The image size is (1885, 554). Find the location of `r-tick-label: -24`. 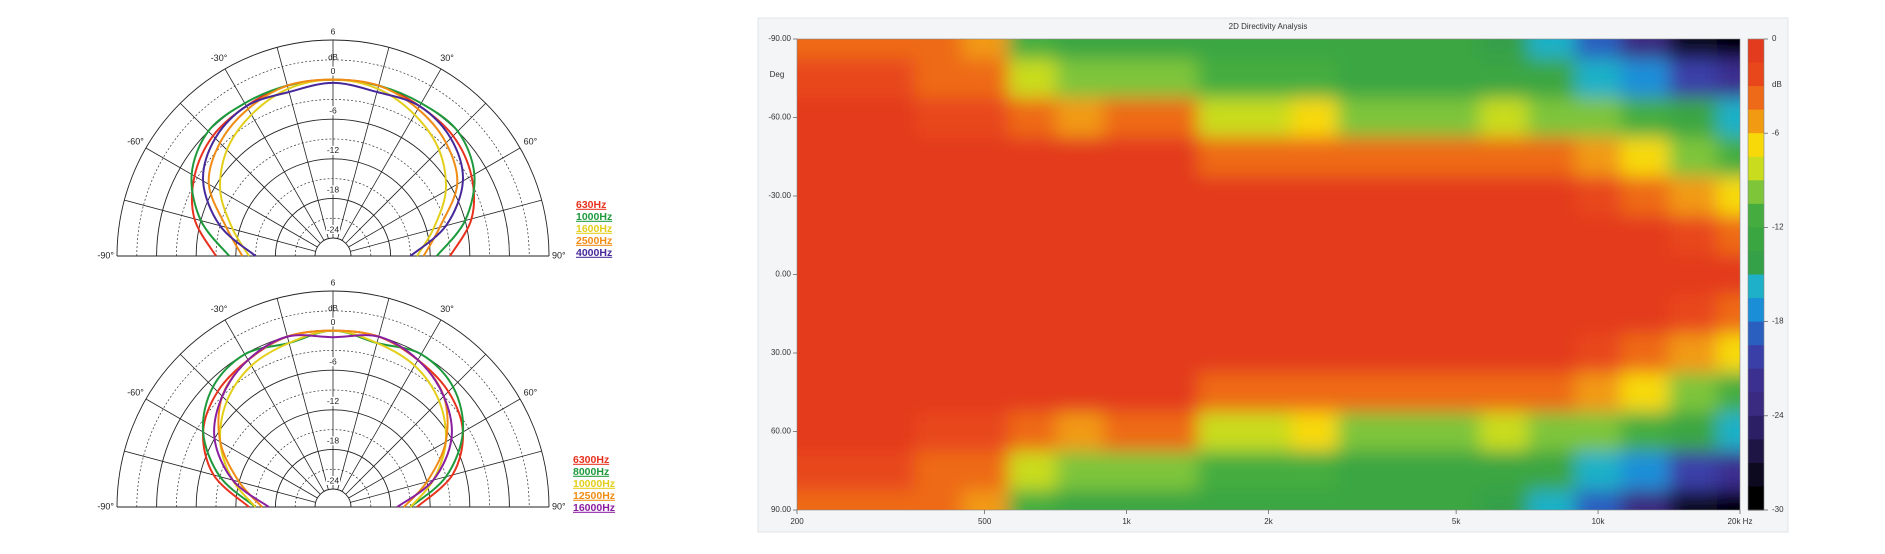

r-tick-label: -24 is located at coordinates (333, 229).